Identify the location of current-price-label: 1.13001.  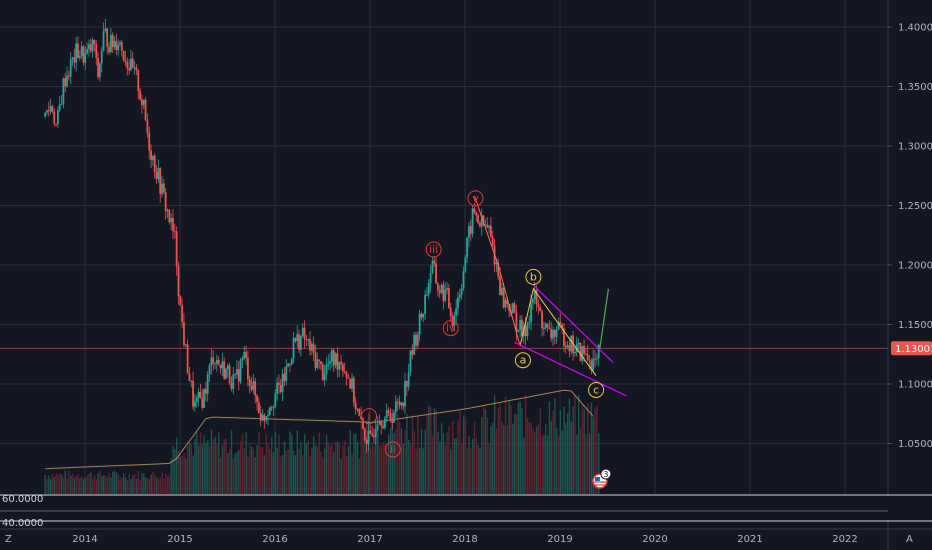
(913, 349).